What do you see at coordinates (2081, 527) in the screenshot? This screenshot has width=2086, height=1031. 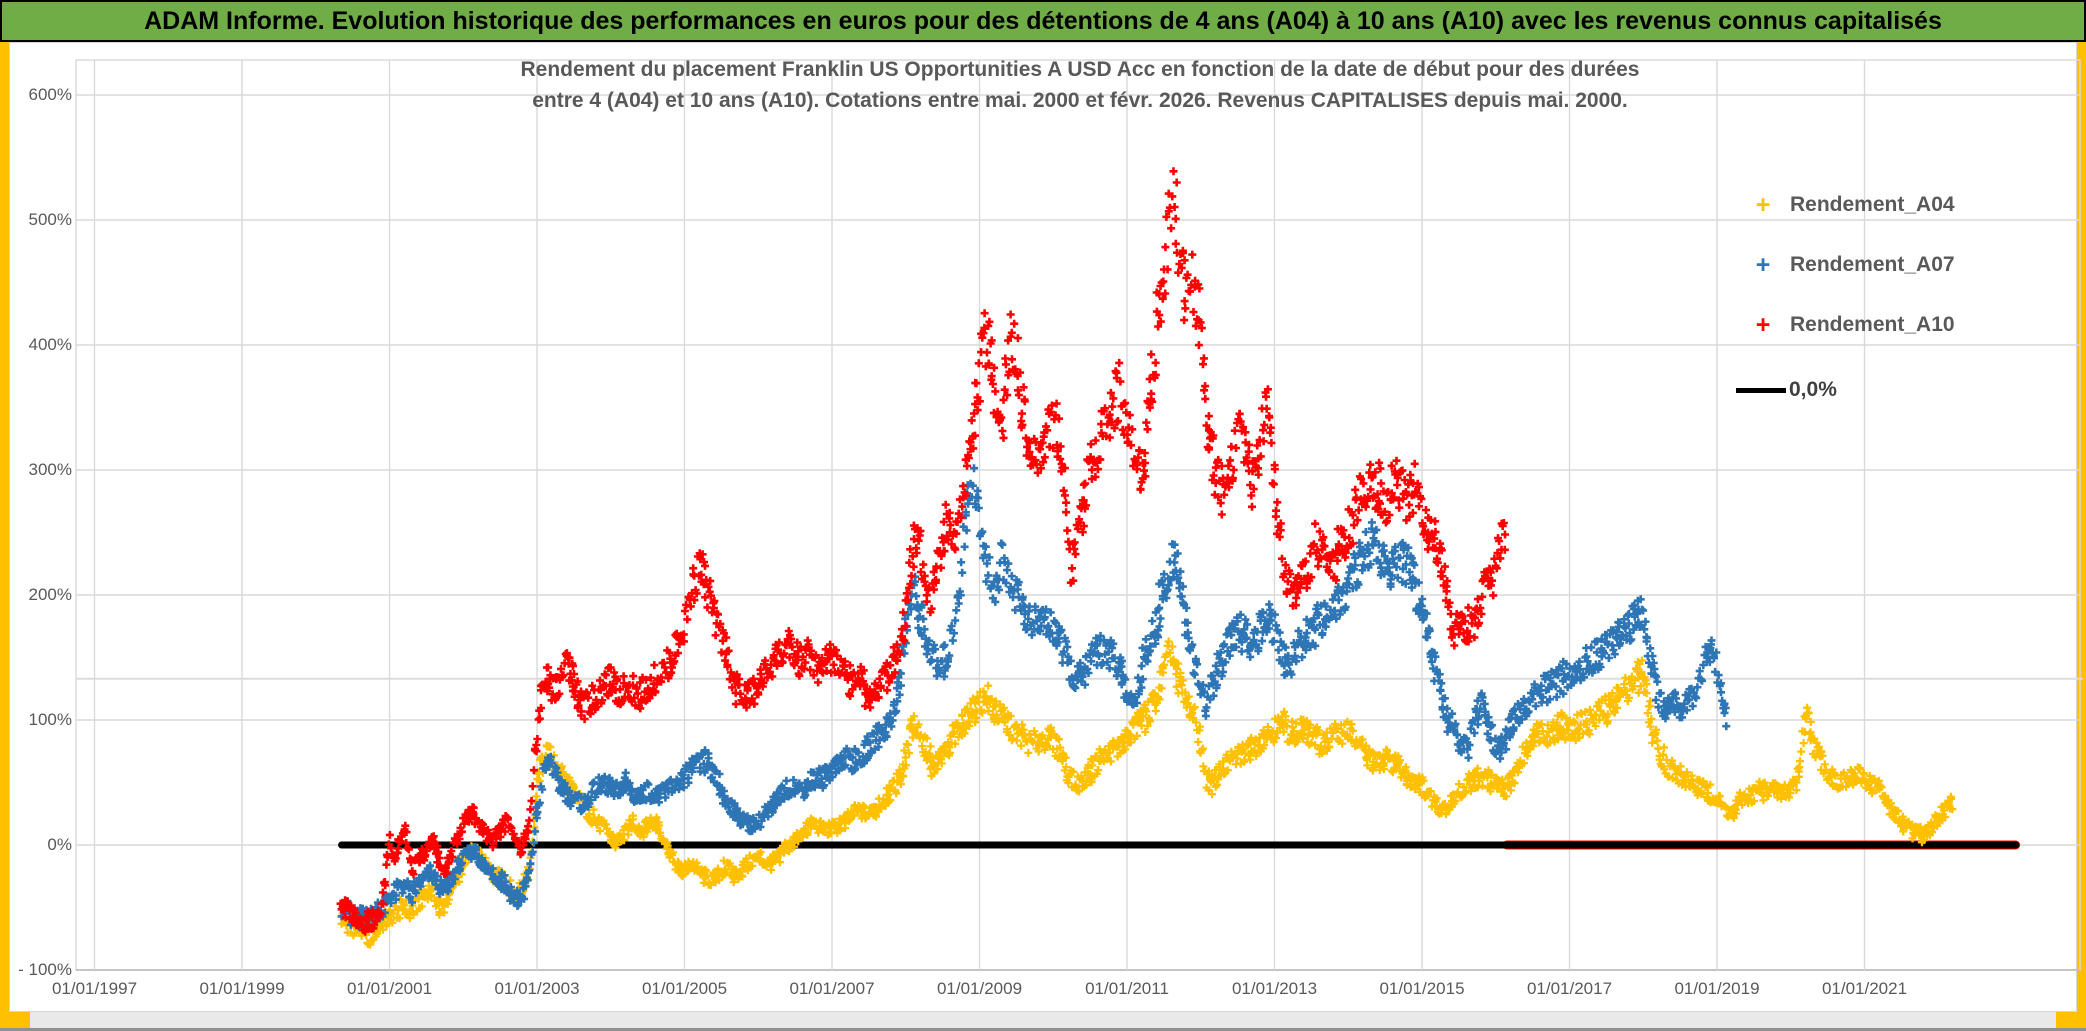 I see `right-gold-strip` at bounding box center [2081, 527].